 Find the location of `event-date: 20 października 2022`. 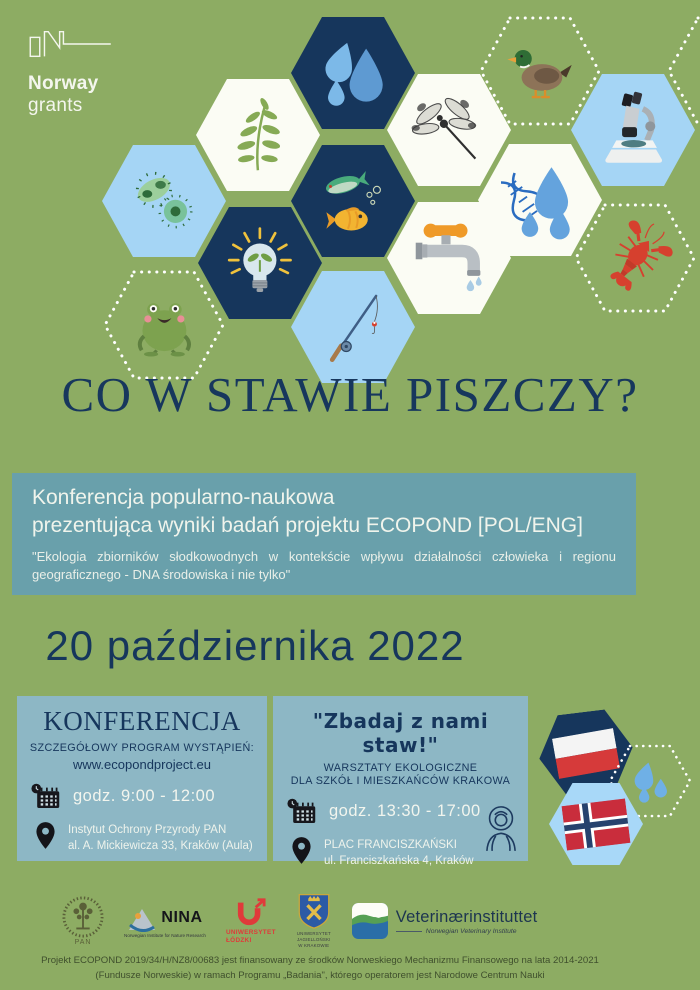

event-date: 20 października 2022 is located at coordinates (255, 645).